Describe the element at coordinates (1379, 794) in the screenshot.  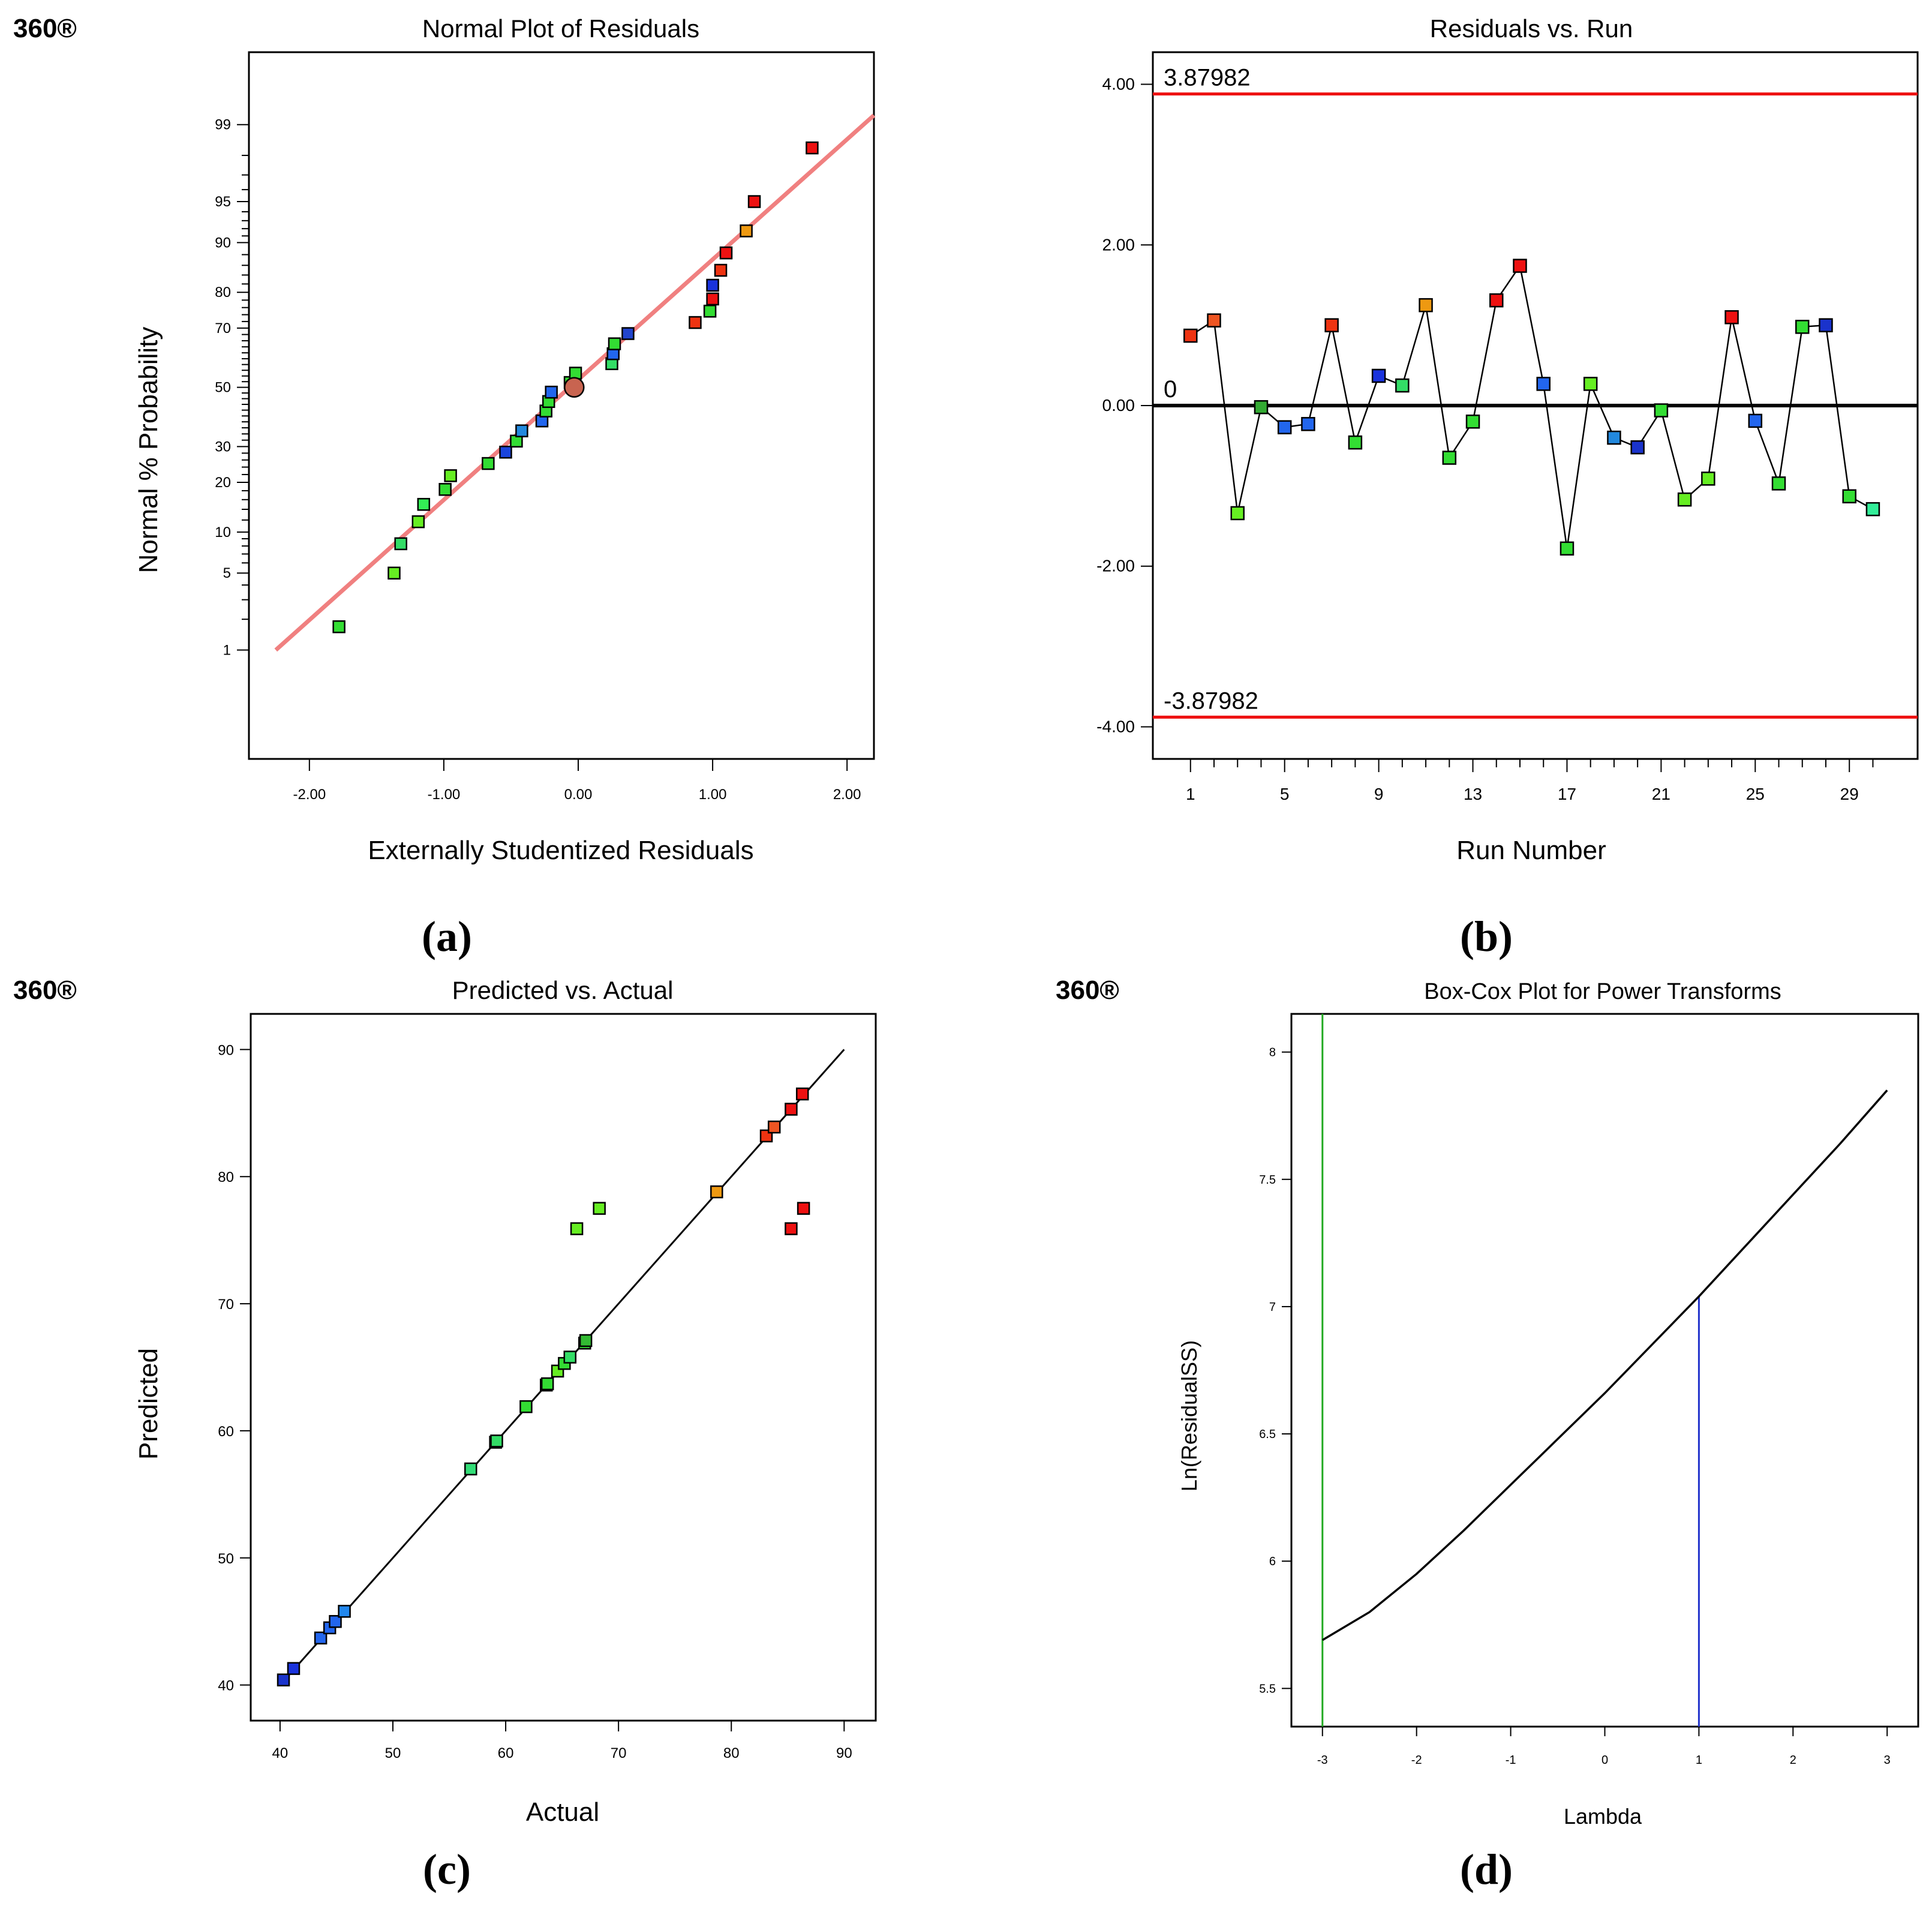
I see `x-tick-label: 9` at that location.